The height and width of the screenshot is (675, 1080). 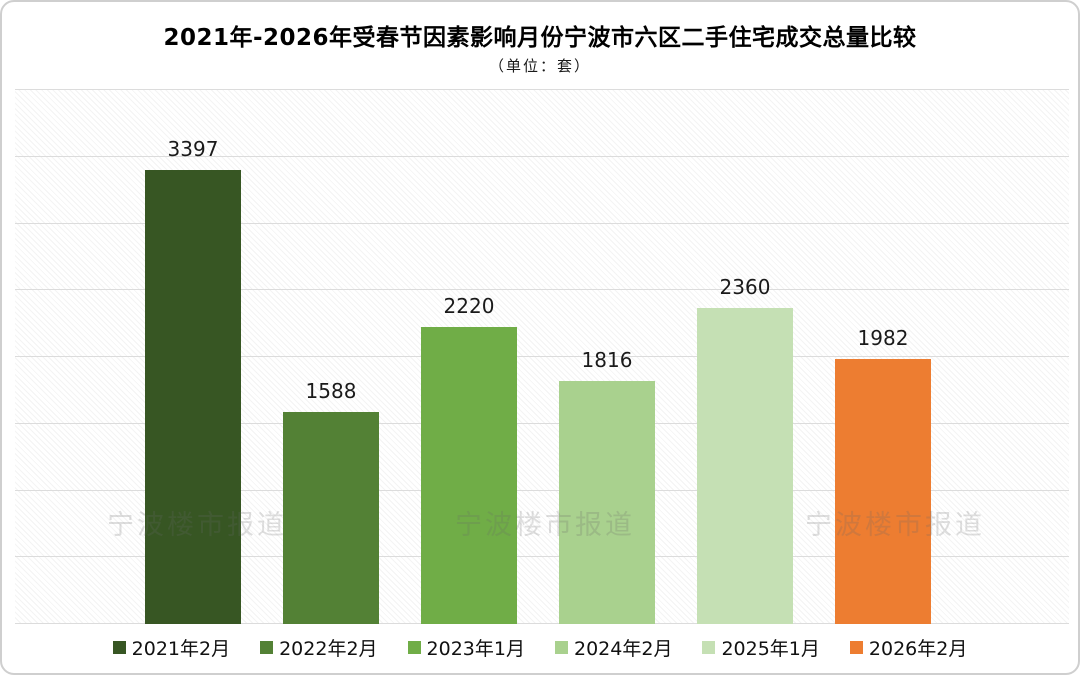 I want to click on bar-slot: 2220, so click(x=469, y=356).